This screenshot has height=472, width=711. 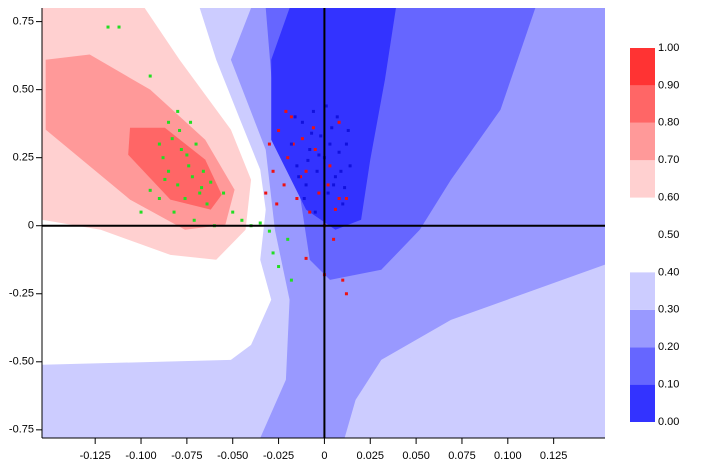 I want to click on colorbar-tick-label: 0.80, so click(x=668, y=123).